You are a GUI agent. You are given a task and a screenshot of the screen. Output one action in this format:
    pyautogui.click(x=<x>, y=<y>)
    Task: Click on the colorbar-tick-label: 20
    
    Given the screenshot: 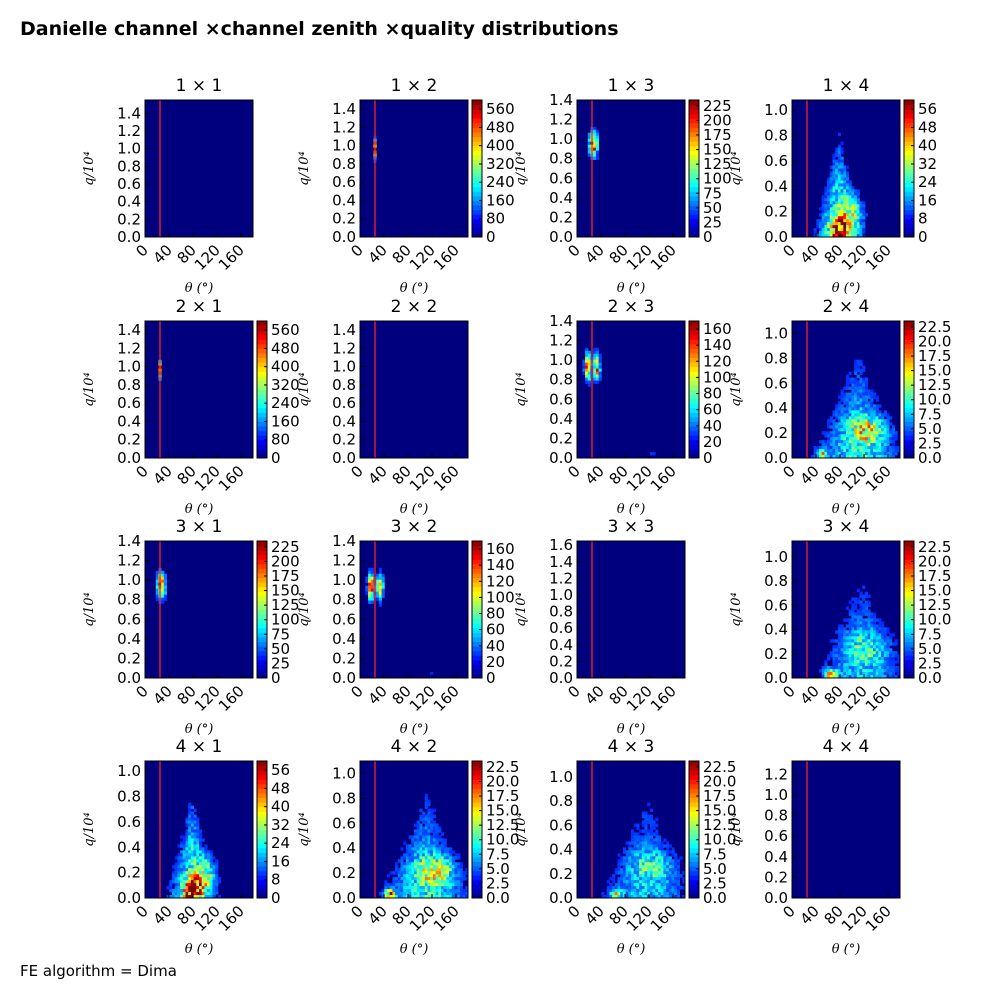 What is the action you would take?
    pyautogui.click(x=495, y=662)
    